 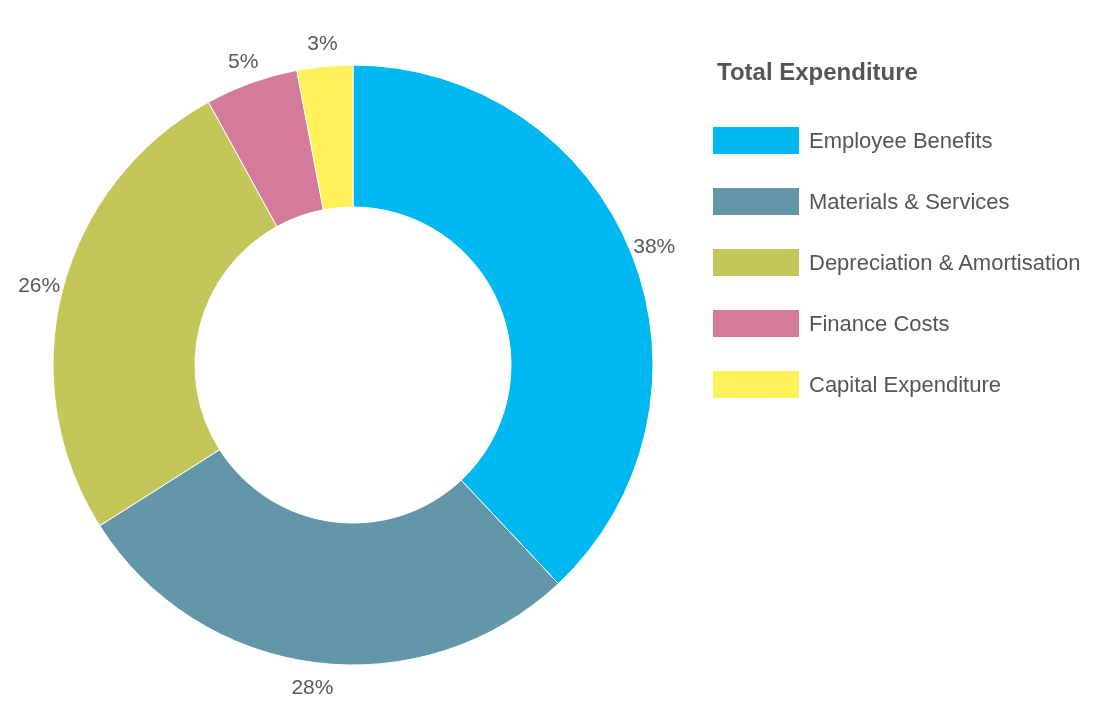 What do you see at coordinates (945, 262) in the screenshot?
I see `legend-label: Depreciation & Amortisation` at bounding box center [945, 262].